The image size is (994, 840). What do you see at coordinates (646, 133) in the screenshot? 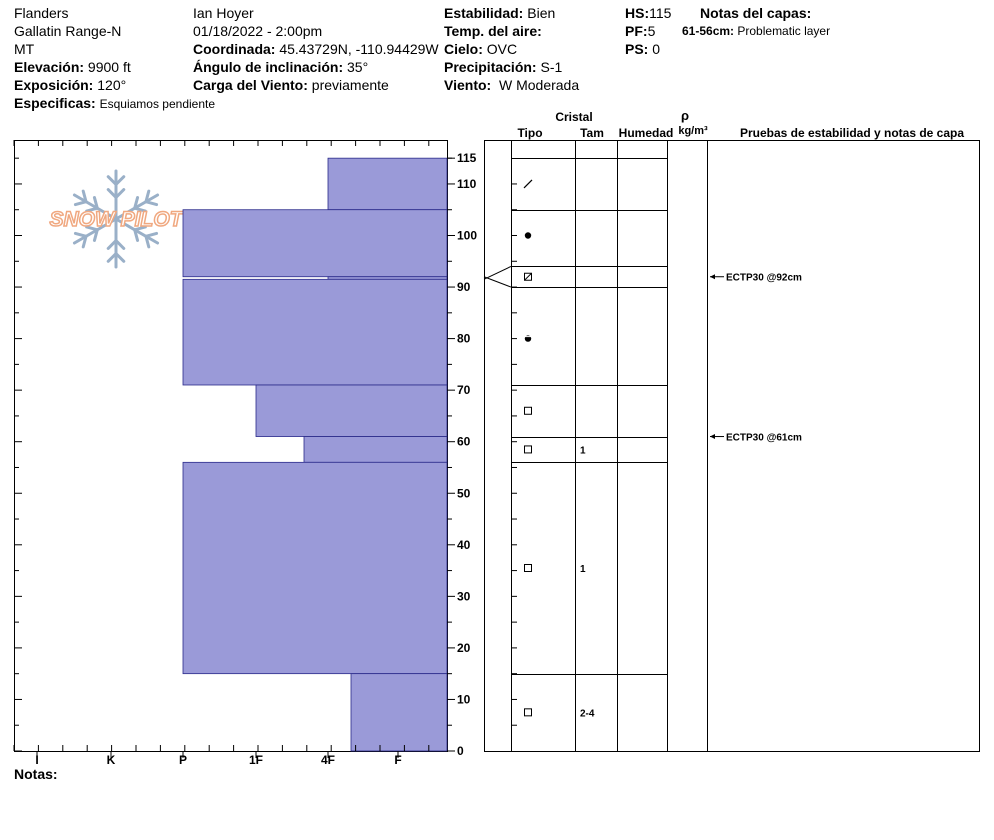
I see `humedad-header: Humedad` at bounding box center [646, 133].